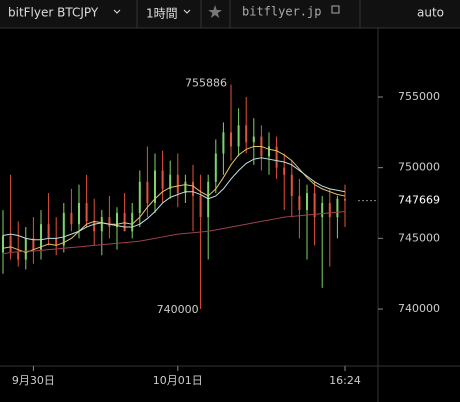 This screenshot has width=460, height=402. Describe the element at coordinates (215, 12) in the screenshot. I see `star-icon: ★` at that location.